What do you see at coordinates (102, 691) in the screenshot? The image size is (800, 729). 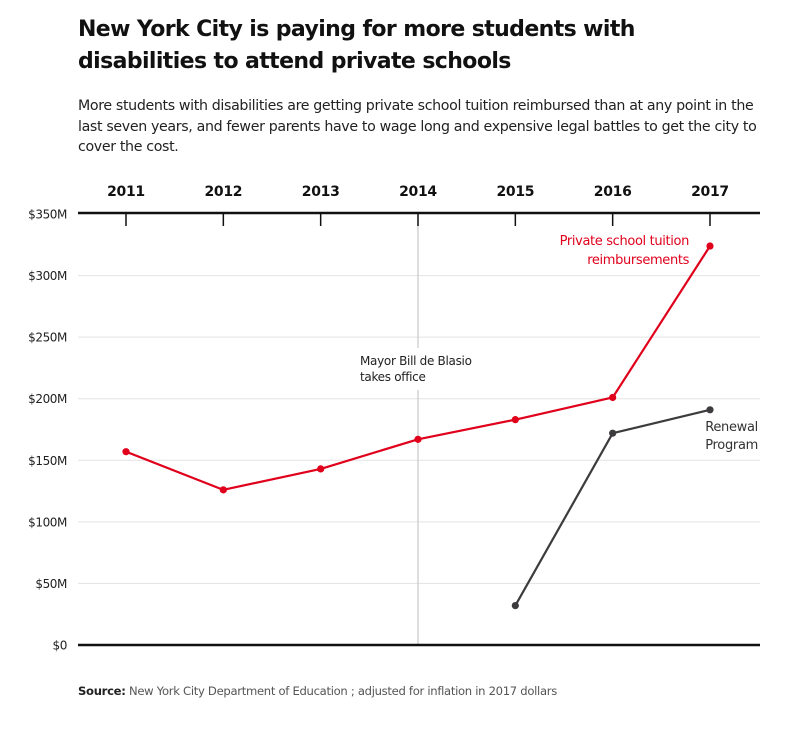 I see `source-label: Source:` at bounding box center [102, 691].